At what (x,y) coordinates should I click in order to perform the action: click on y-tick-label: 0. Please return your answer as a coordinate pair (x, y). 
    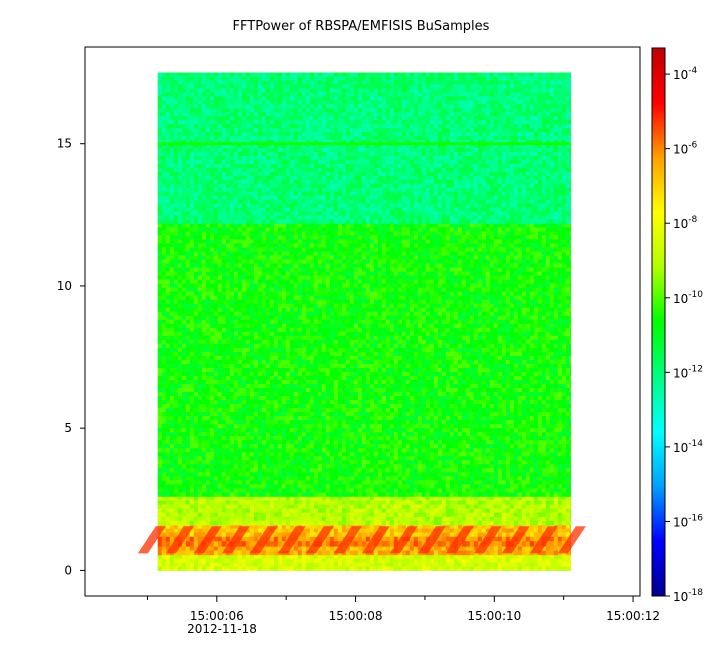
    Looking at the image, I should click on (68, 570).